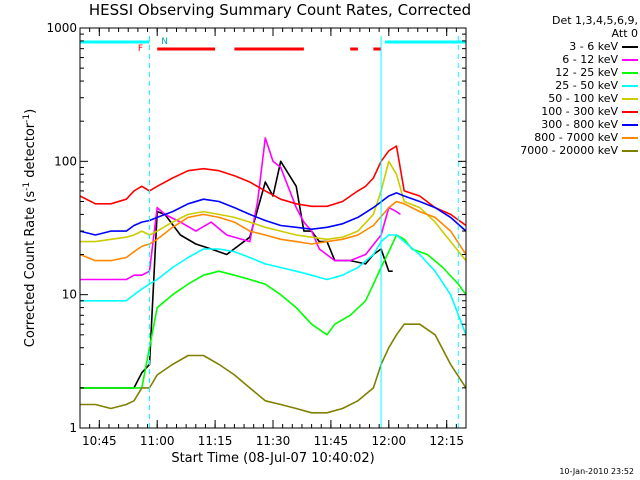 Image resolution: width=640 pixels, height=480 pixels. What do you see at coordinates (331, 441) in the screenshot?
I see `x-tick-label-4: 11:45` at bounding box center [331, 441].